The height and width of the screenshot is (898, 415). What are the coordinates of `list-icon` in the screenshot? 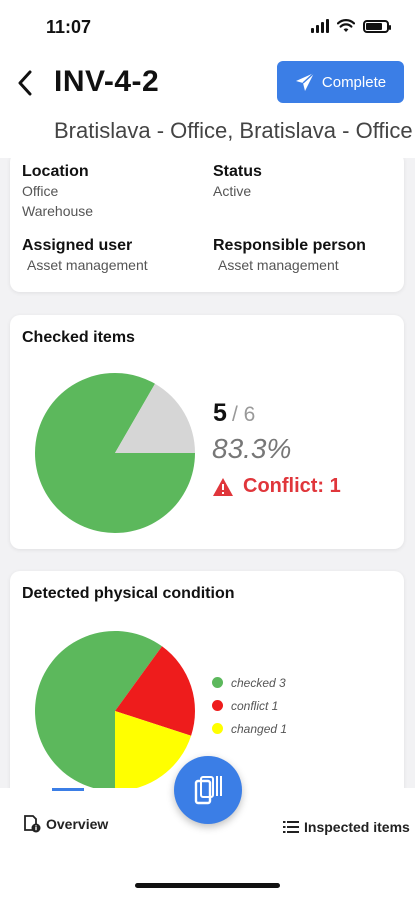 It's located at (291, 827).